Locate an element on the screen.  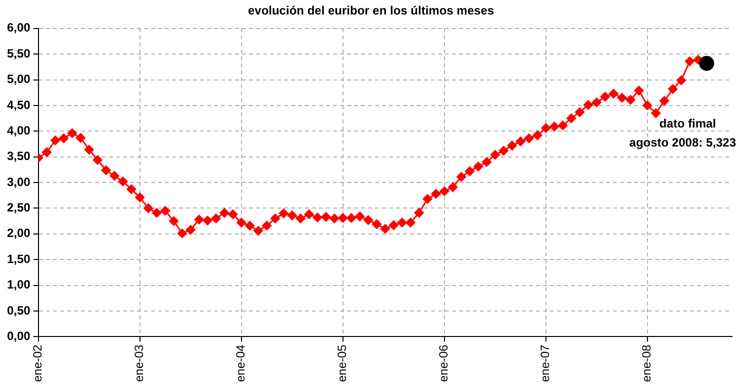
y-tick-label: 5,00 is located at coordinates (18, 79).